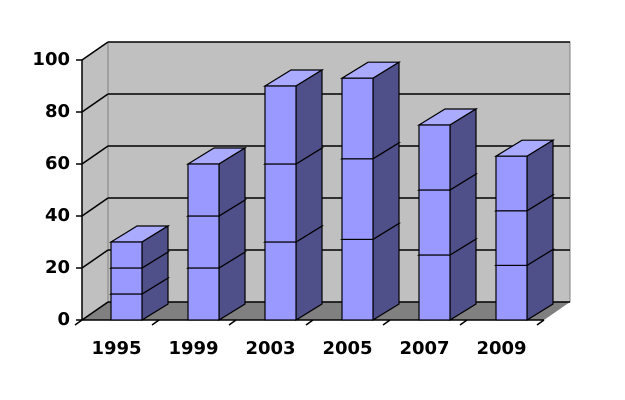 The height and width of the screenshot is (400, 625). Describe the element at coordinates (347, 348) in the screenshot. I see `x-tick-label: 2005` at that location.